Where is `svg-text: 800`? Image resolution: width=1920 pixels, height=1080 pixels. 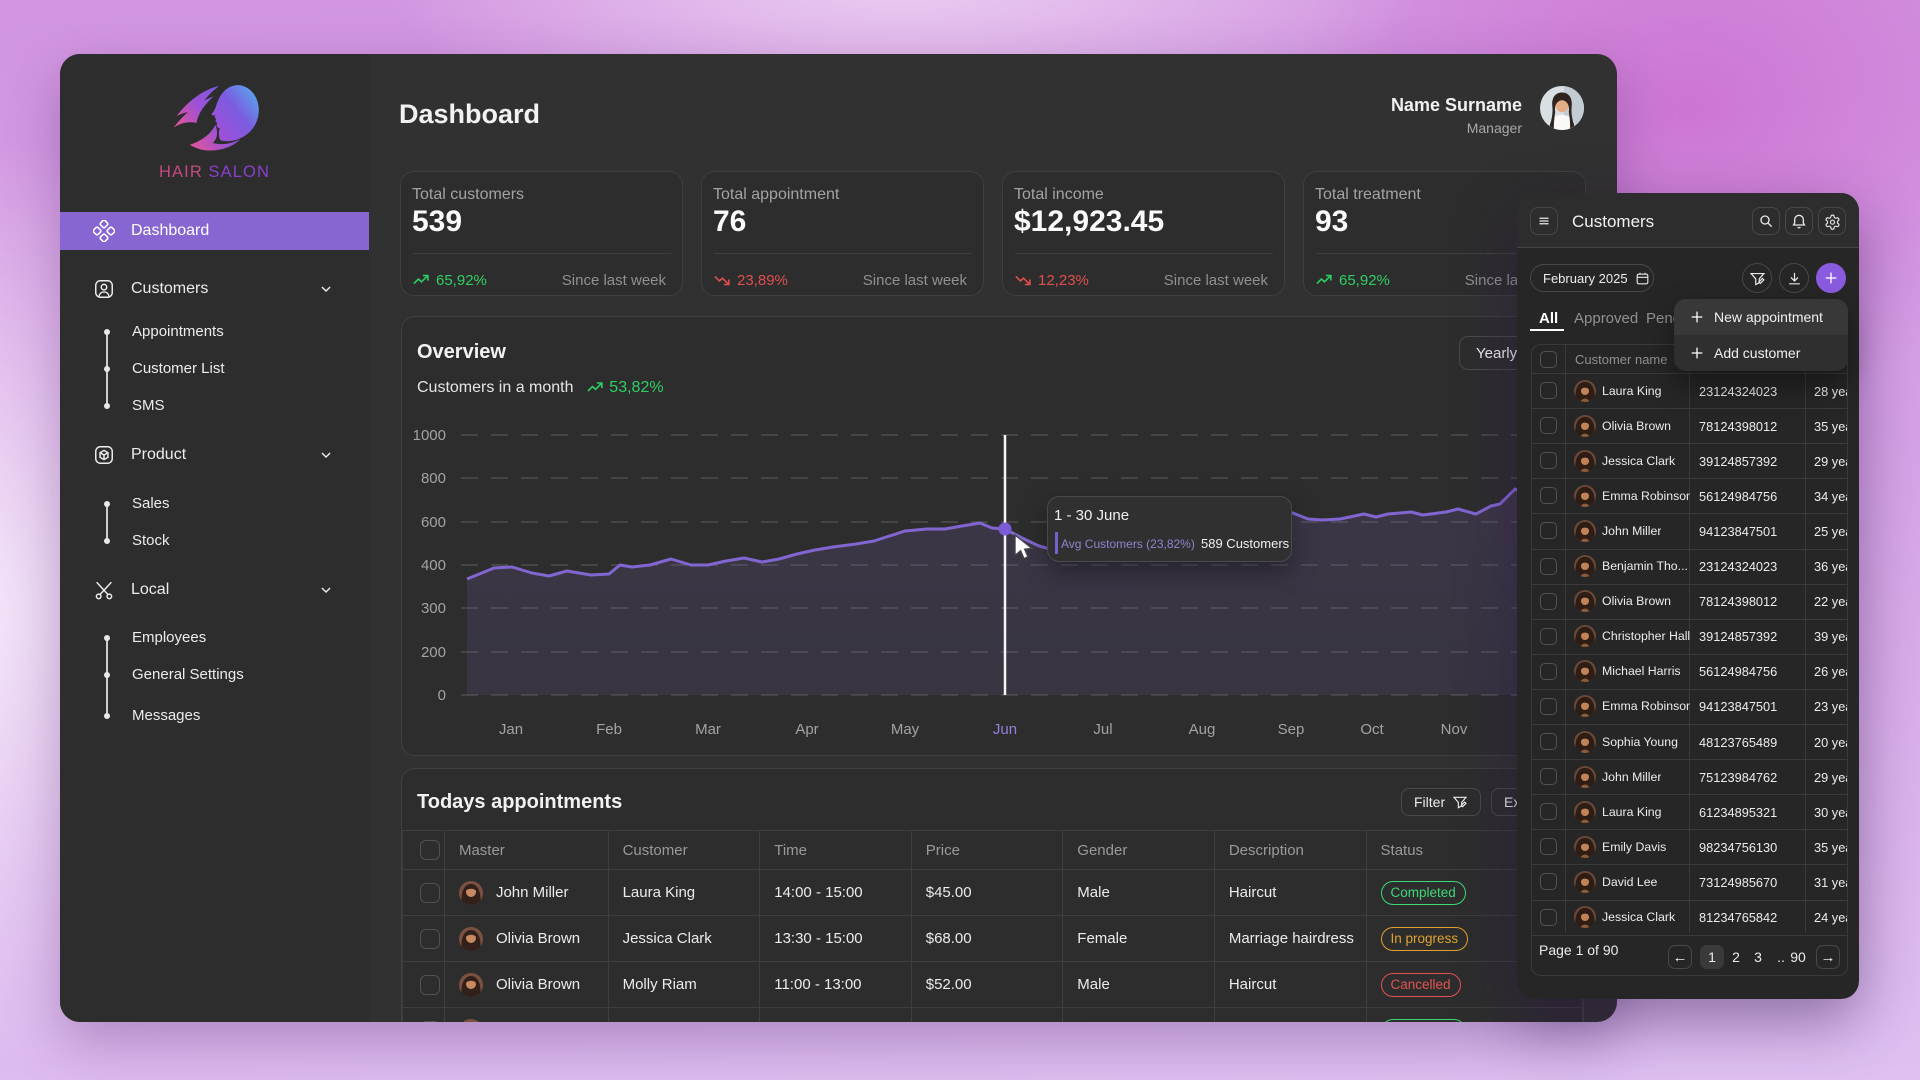 svg-text: 800 is located at coordinates (433, 478).